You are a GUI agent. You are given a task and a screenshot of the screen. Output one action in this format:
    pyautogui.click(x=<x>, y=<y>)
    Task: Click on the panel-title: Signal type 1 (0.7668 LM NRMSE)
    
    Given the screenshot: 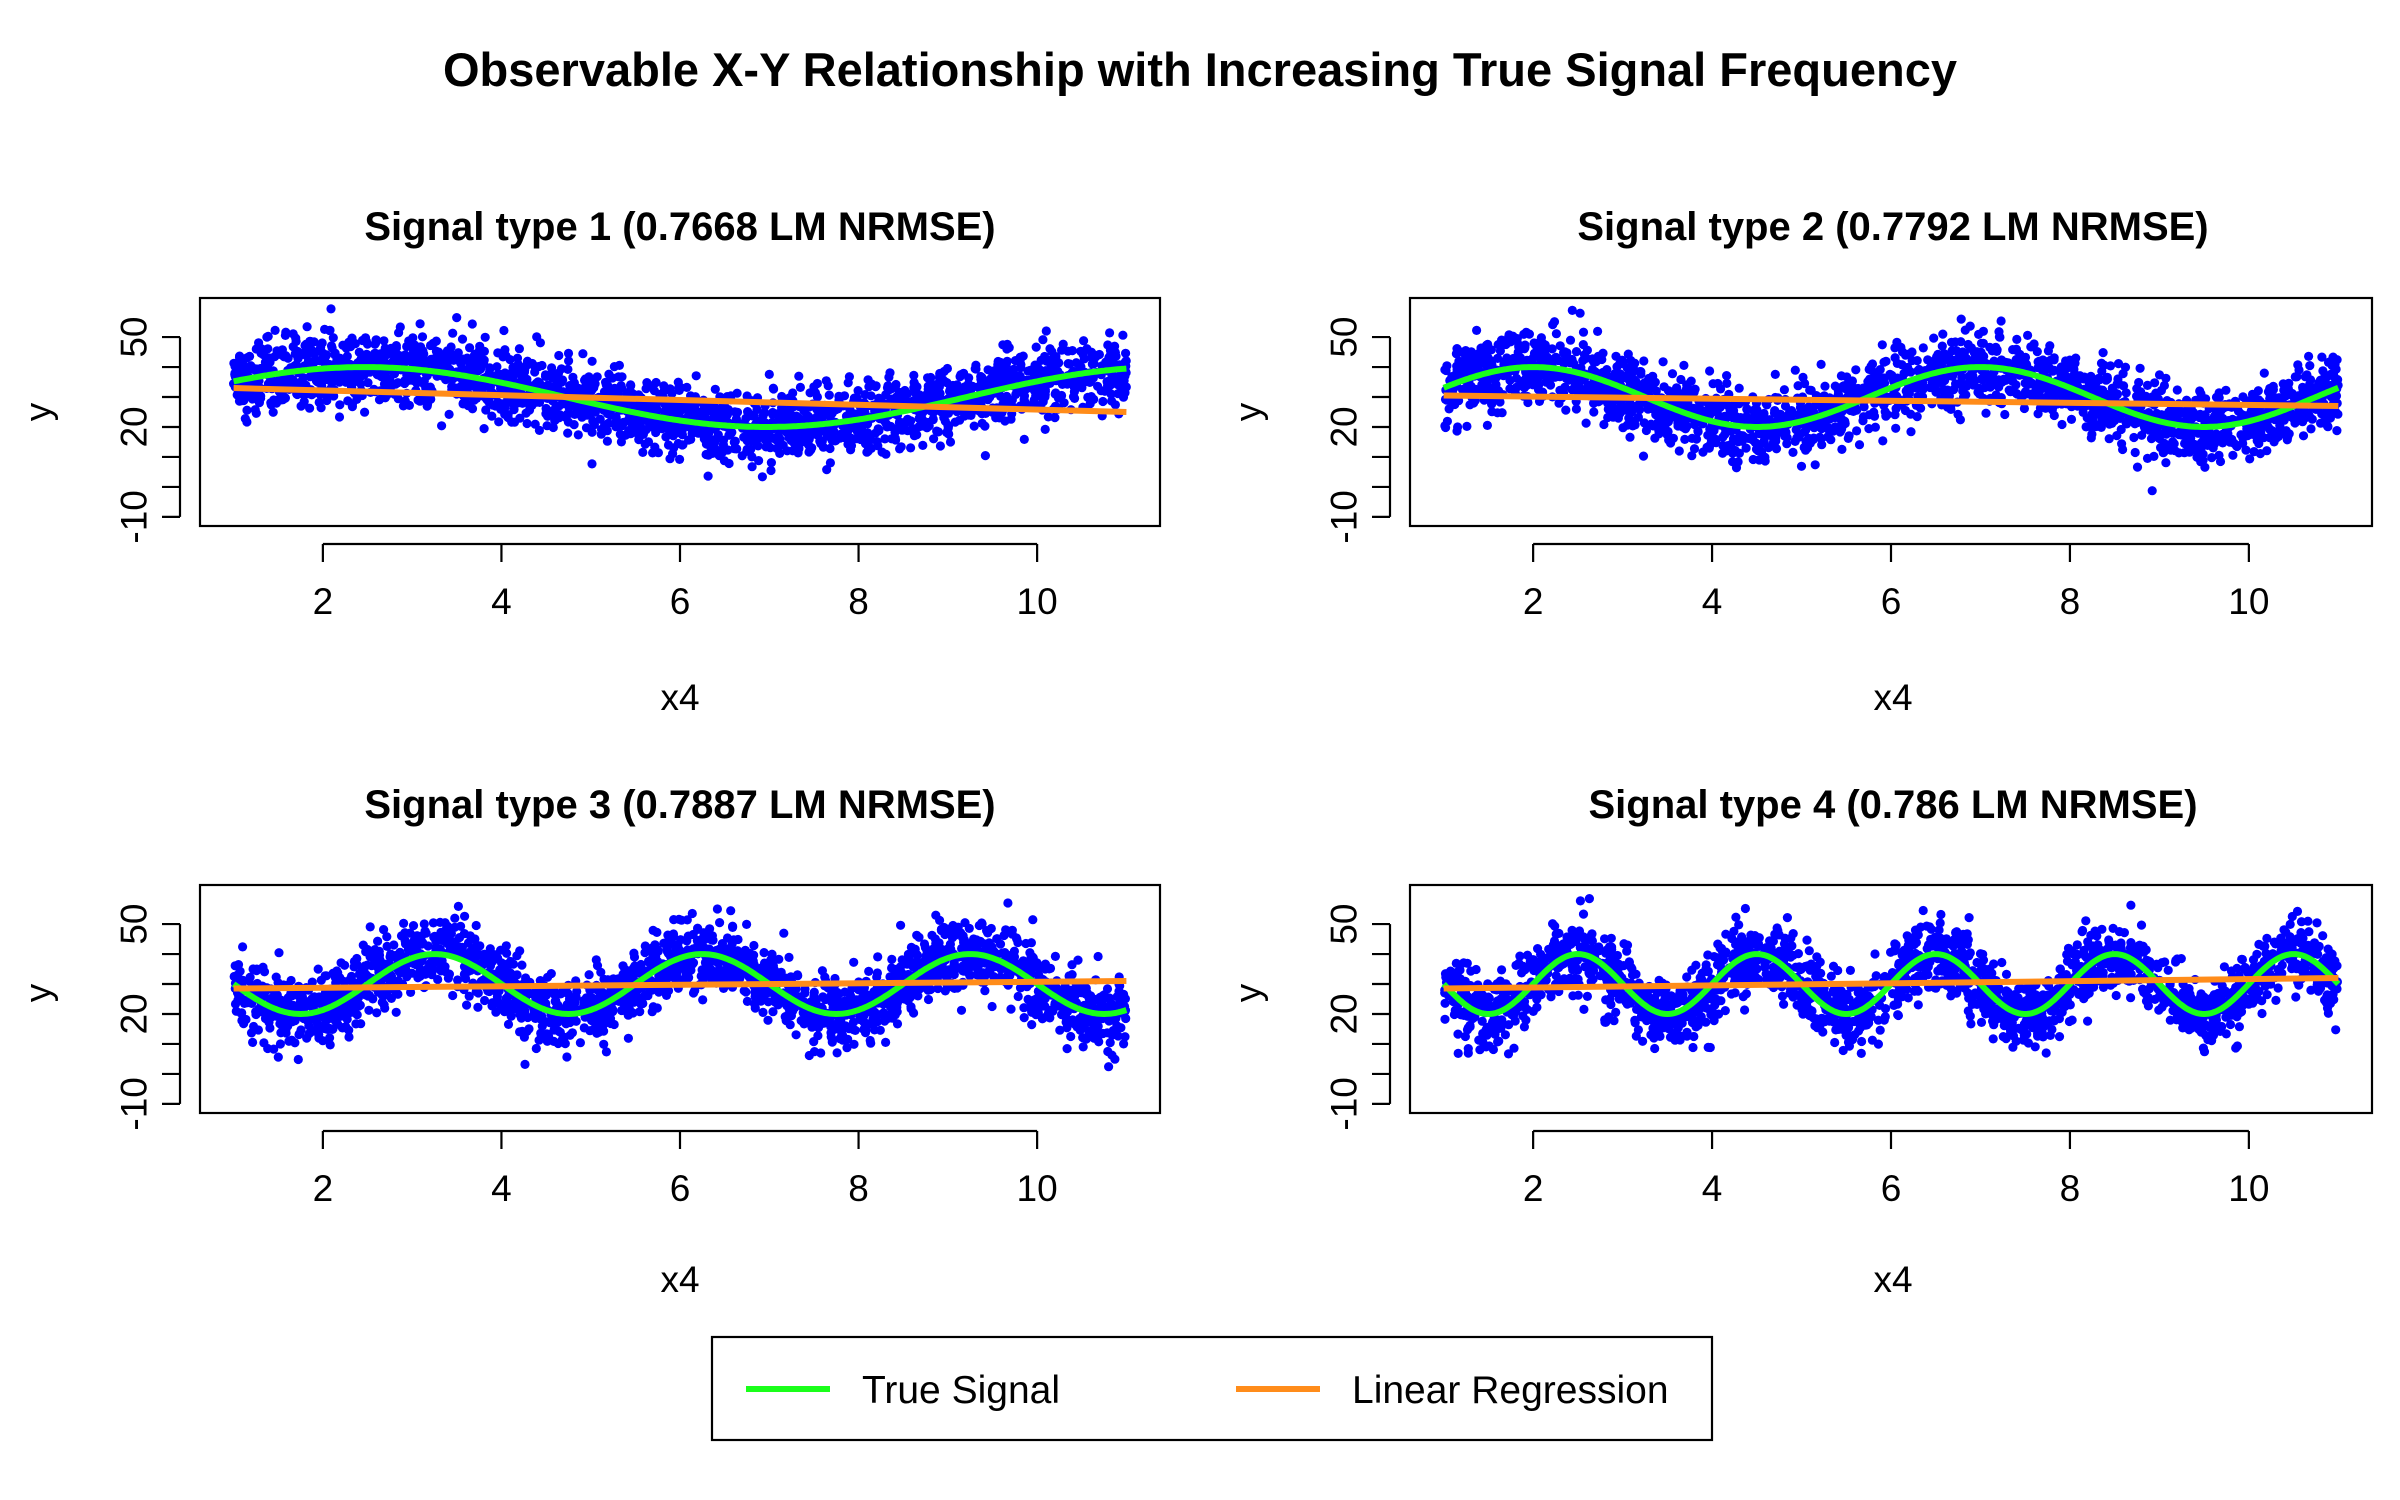 What is the action you would take?
    pyautogui.click(x=679, y=227)
    